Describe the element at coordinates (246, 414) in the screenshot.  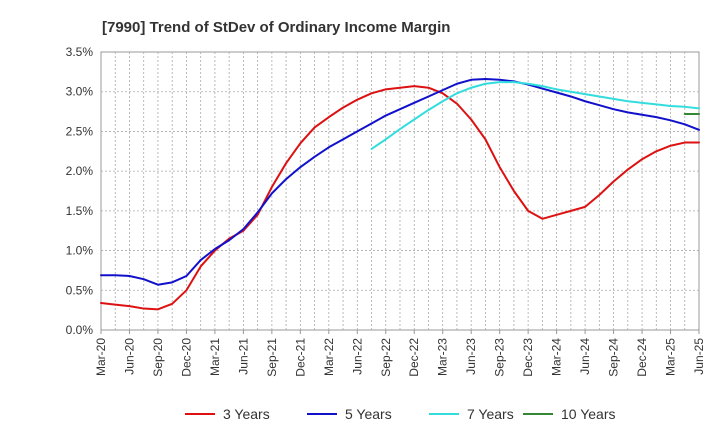
I see `legend-label: 3 Years` at that location.